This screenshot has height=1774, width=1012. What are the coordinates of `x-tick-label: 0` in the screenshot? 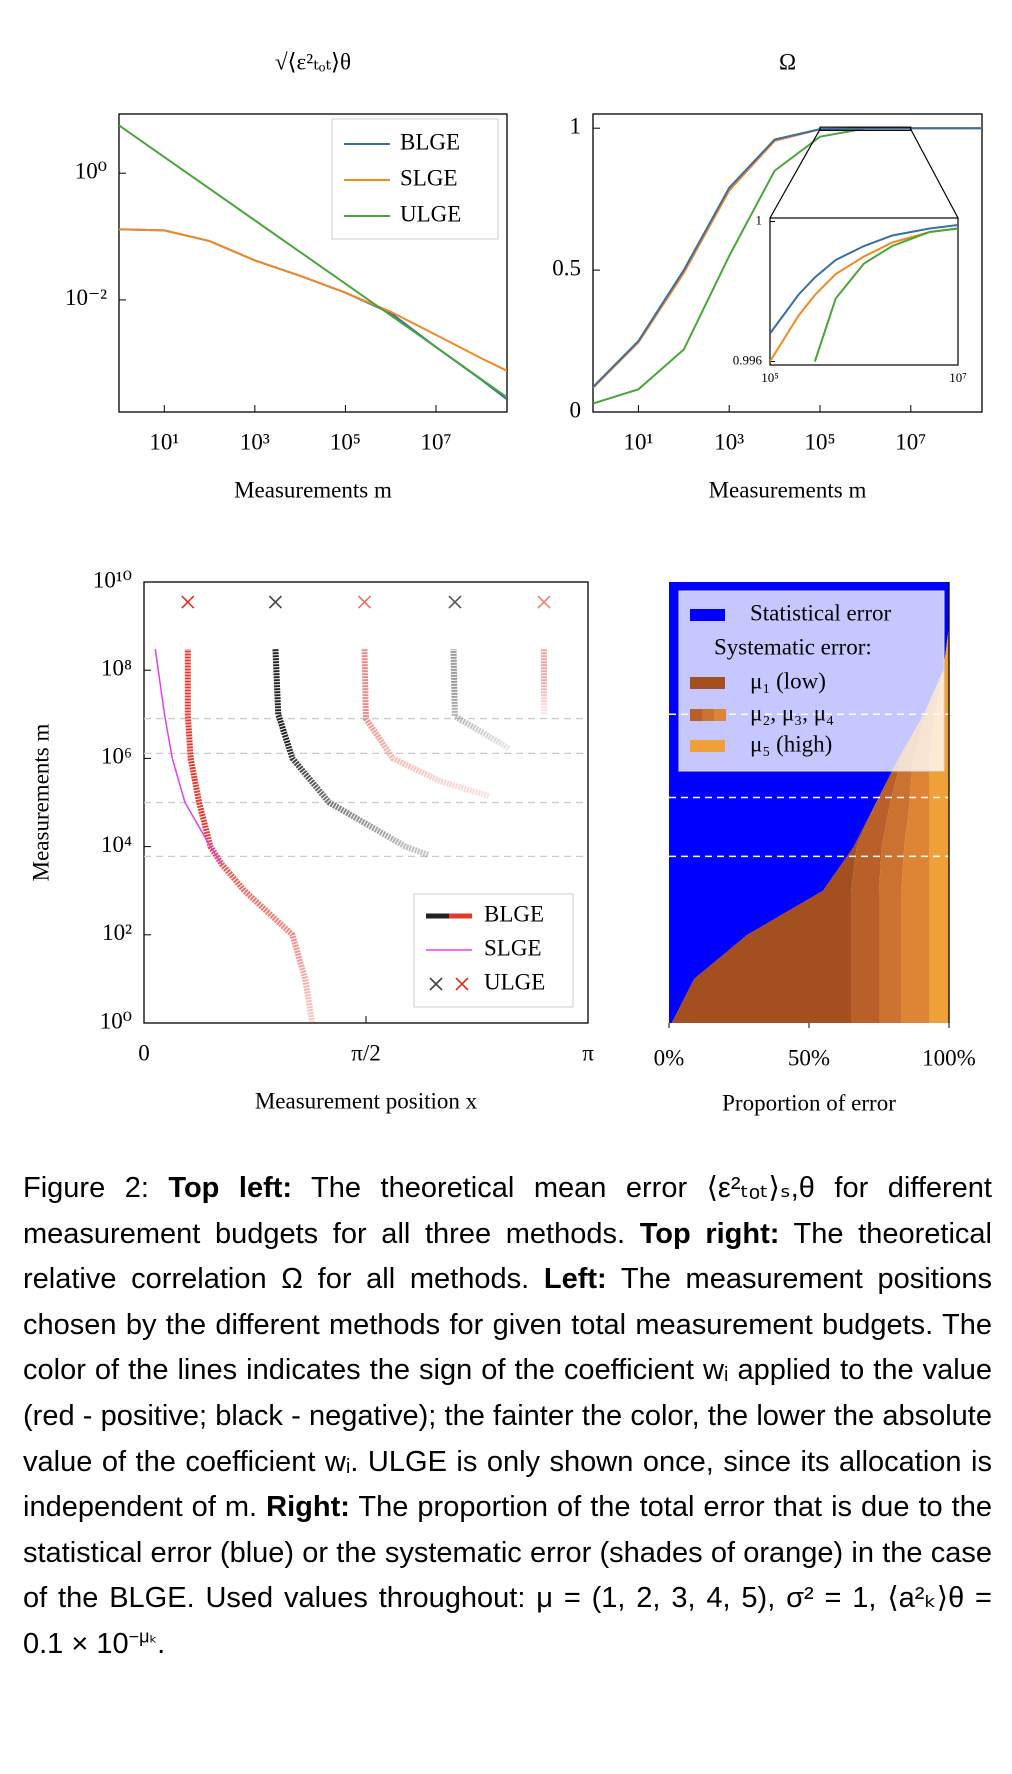 It's located at (144, 1052).